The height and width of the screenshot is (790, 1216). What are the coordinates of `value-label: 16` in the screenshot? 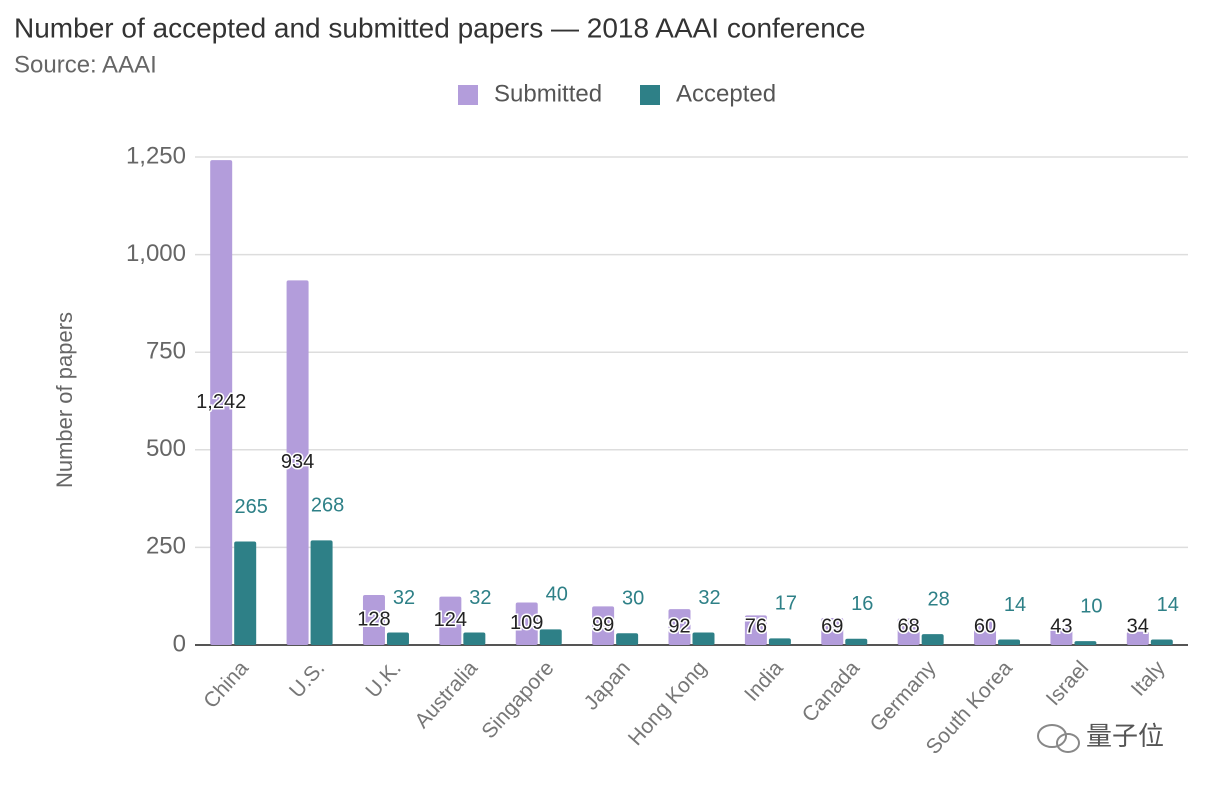 It's located at (862, 604).